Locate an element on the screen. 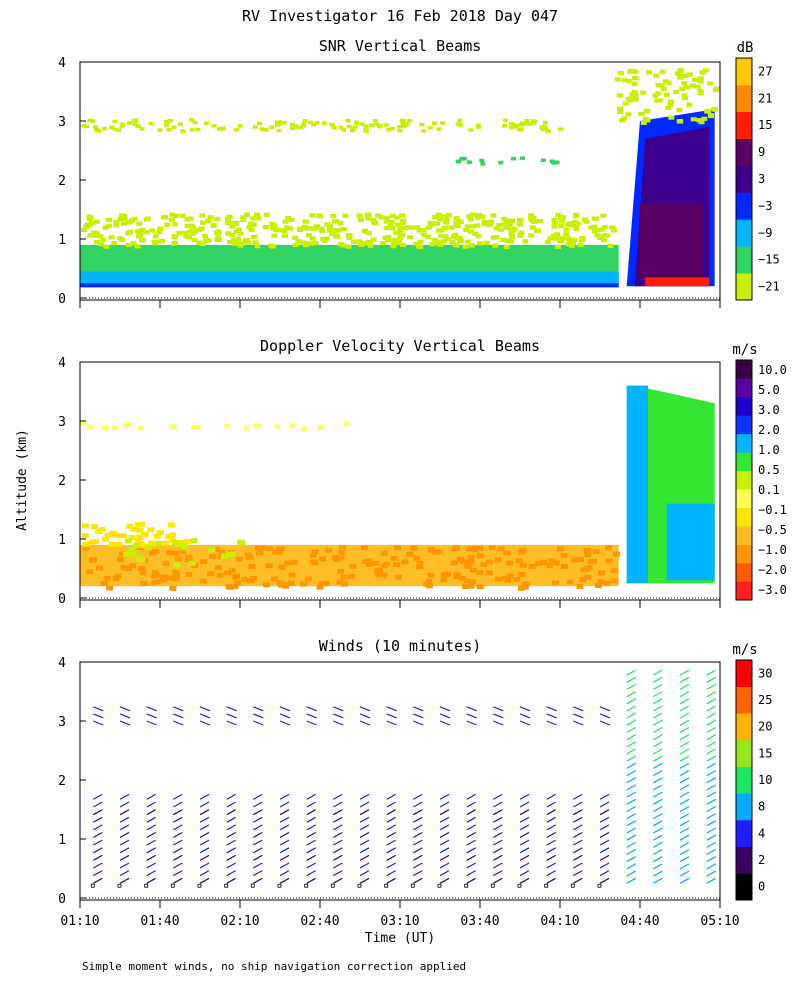 The image size is (800, 1000). snr-band-base is located at coordinates (349, 285).